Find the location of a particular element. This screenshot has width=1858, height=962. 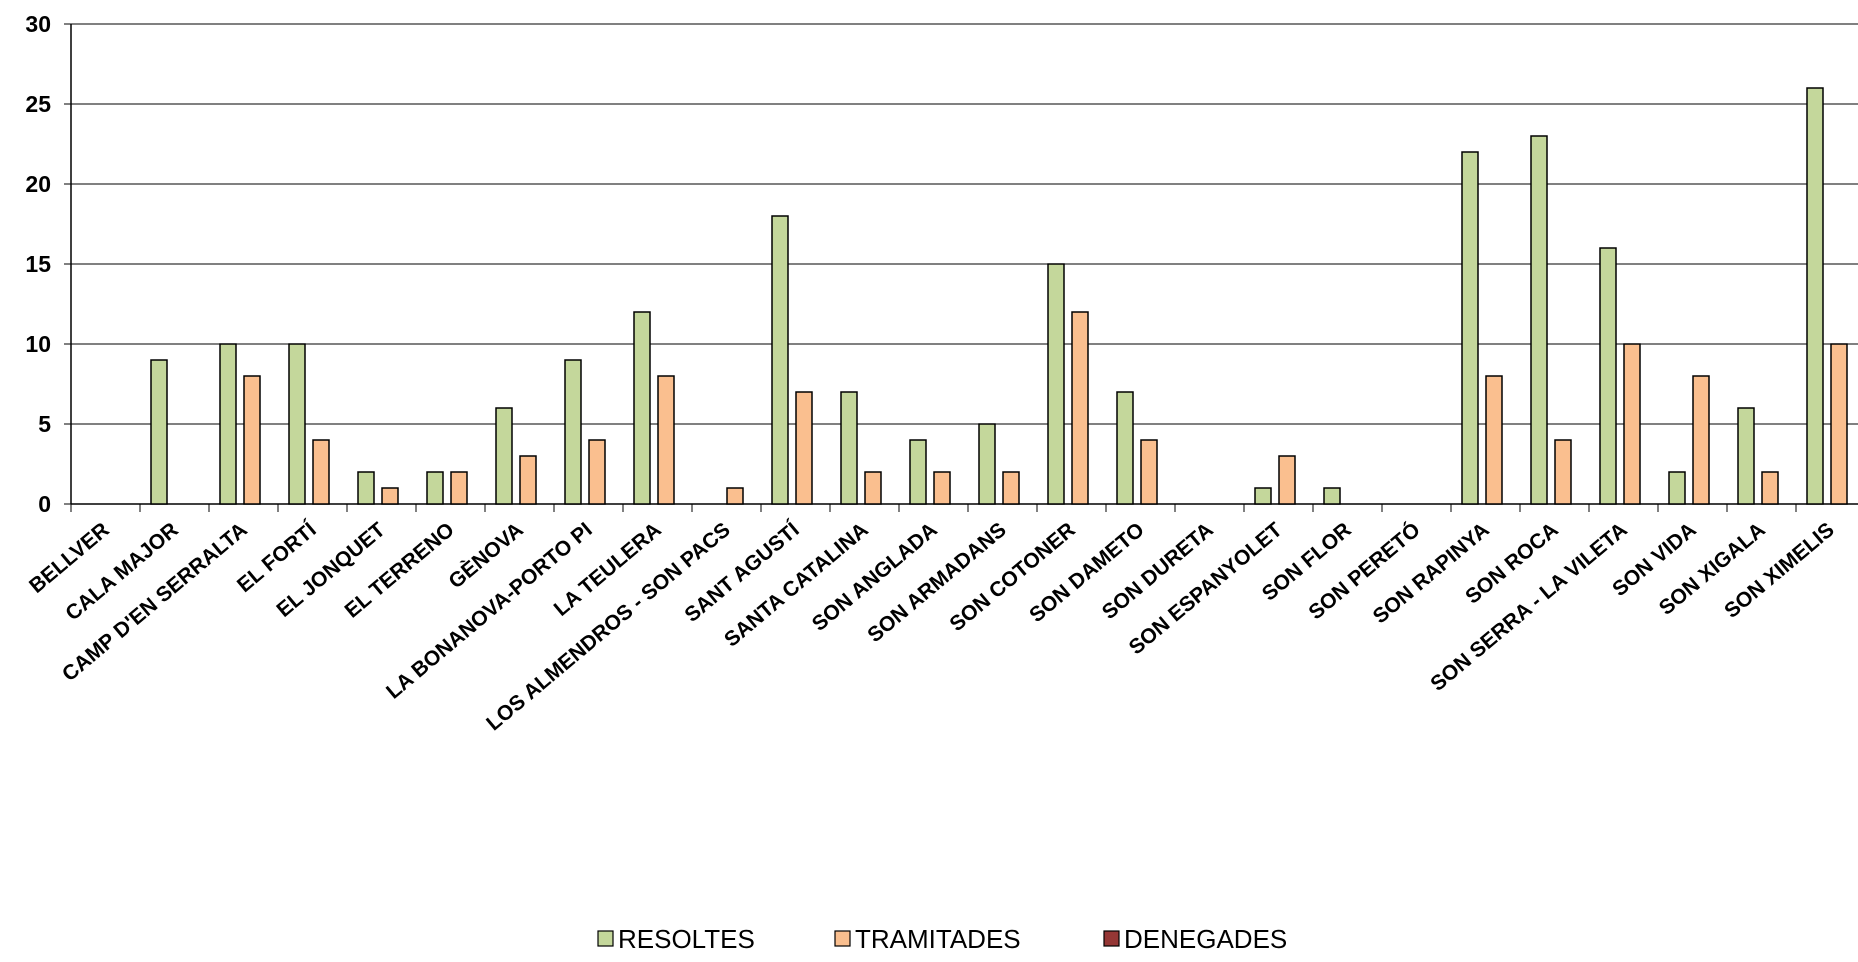

category-label: SON COTONER is located at coordinates (1012, 577).